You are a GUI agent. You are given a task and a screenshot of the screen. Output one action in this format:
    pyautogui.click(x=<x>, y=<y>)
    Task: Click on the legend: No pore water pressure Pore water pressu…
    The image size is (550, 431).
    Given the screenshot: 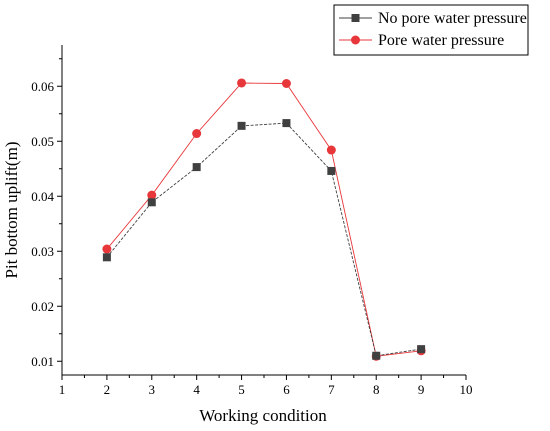 What is the action you would take?
    pyautogui.click(x=431, y=30)
    